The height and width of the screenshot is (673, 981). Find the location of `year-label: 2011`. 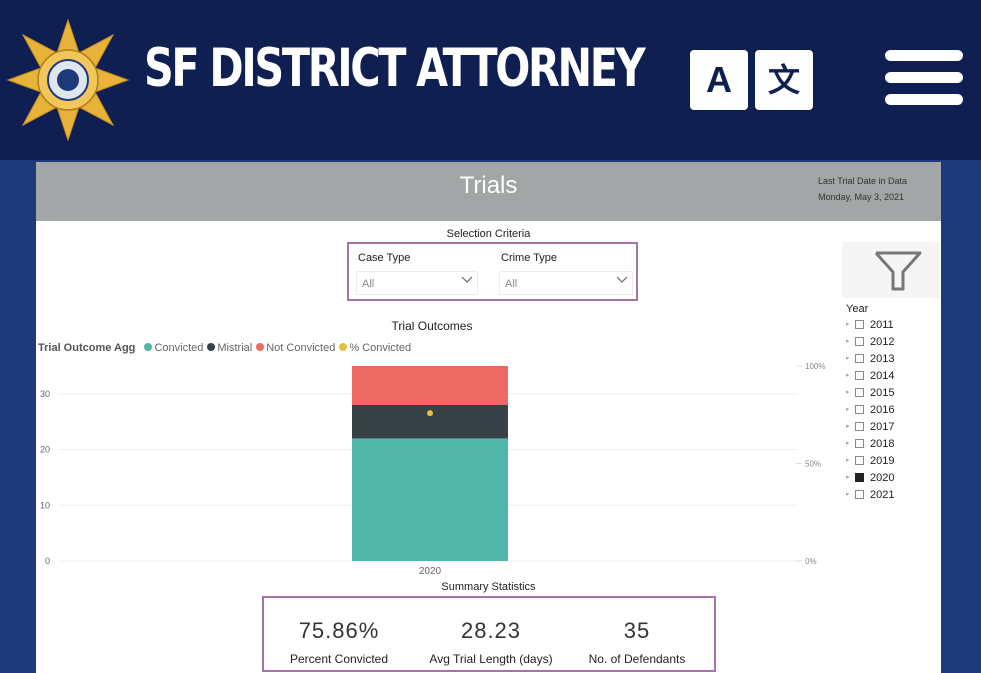

year-label: 2011 is located at coordinates (882, 325).